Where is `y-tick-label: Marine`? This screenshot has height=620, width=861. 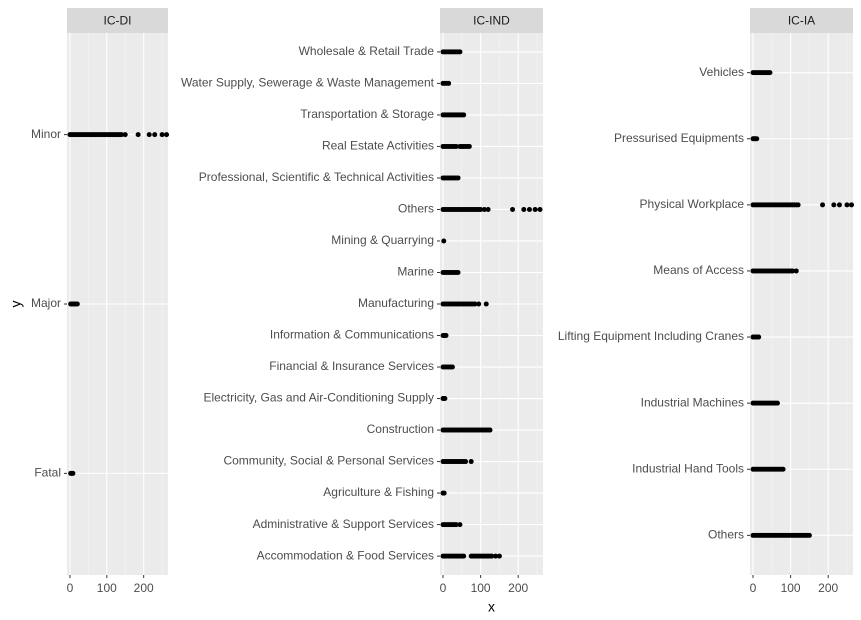 y-tick-label: Marine is located at coordinates (415, 272).